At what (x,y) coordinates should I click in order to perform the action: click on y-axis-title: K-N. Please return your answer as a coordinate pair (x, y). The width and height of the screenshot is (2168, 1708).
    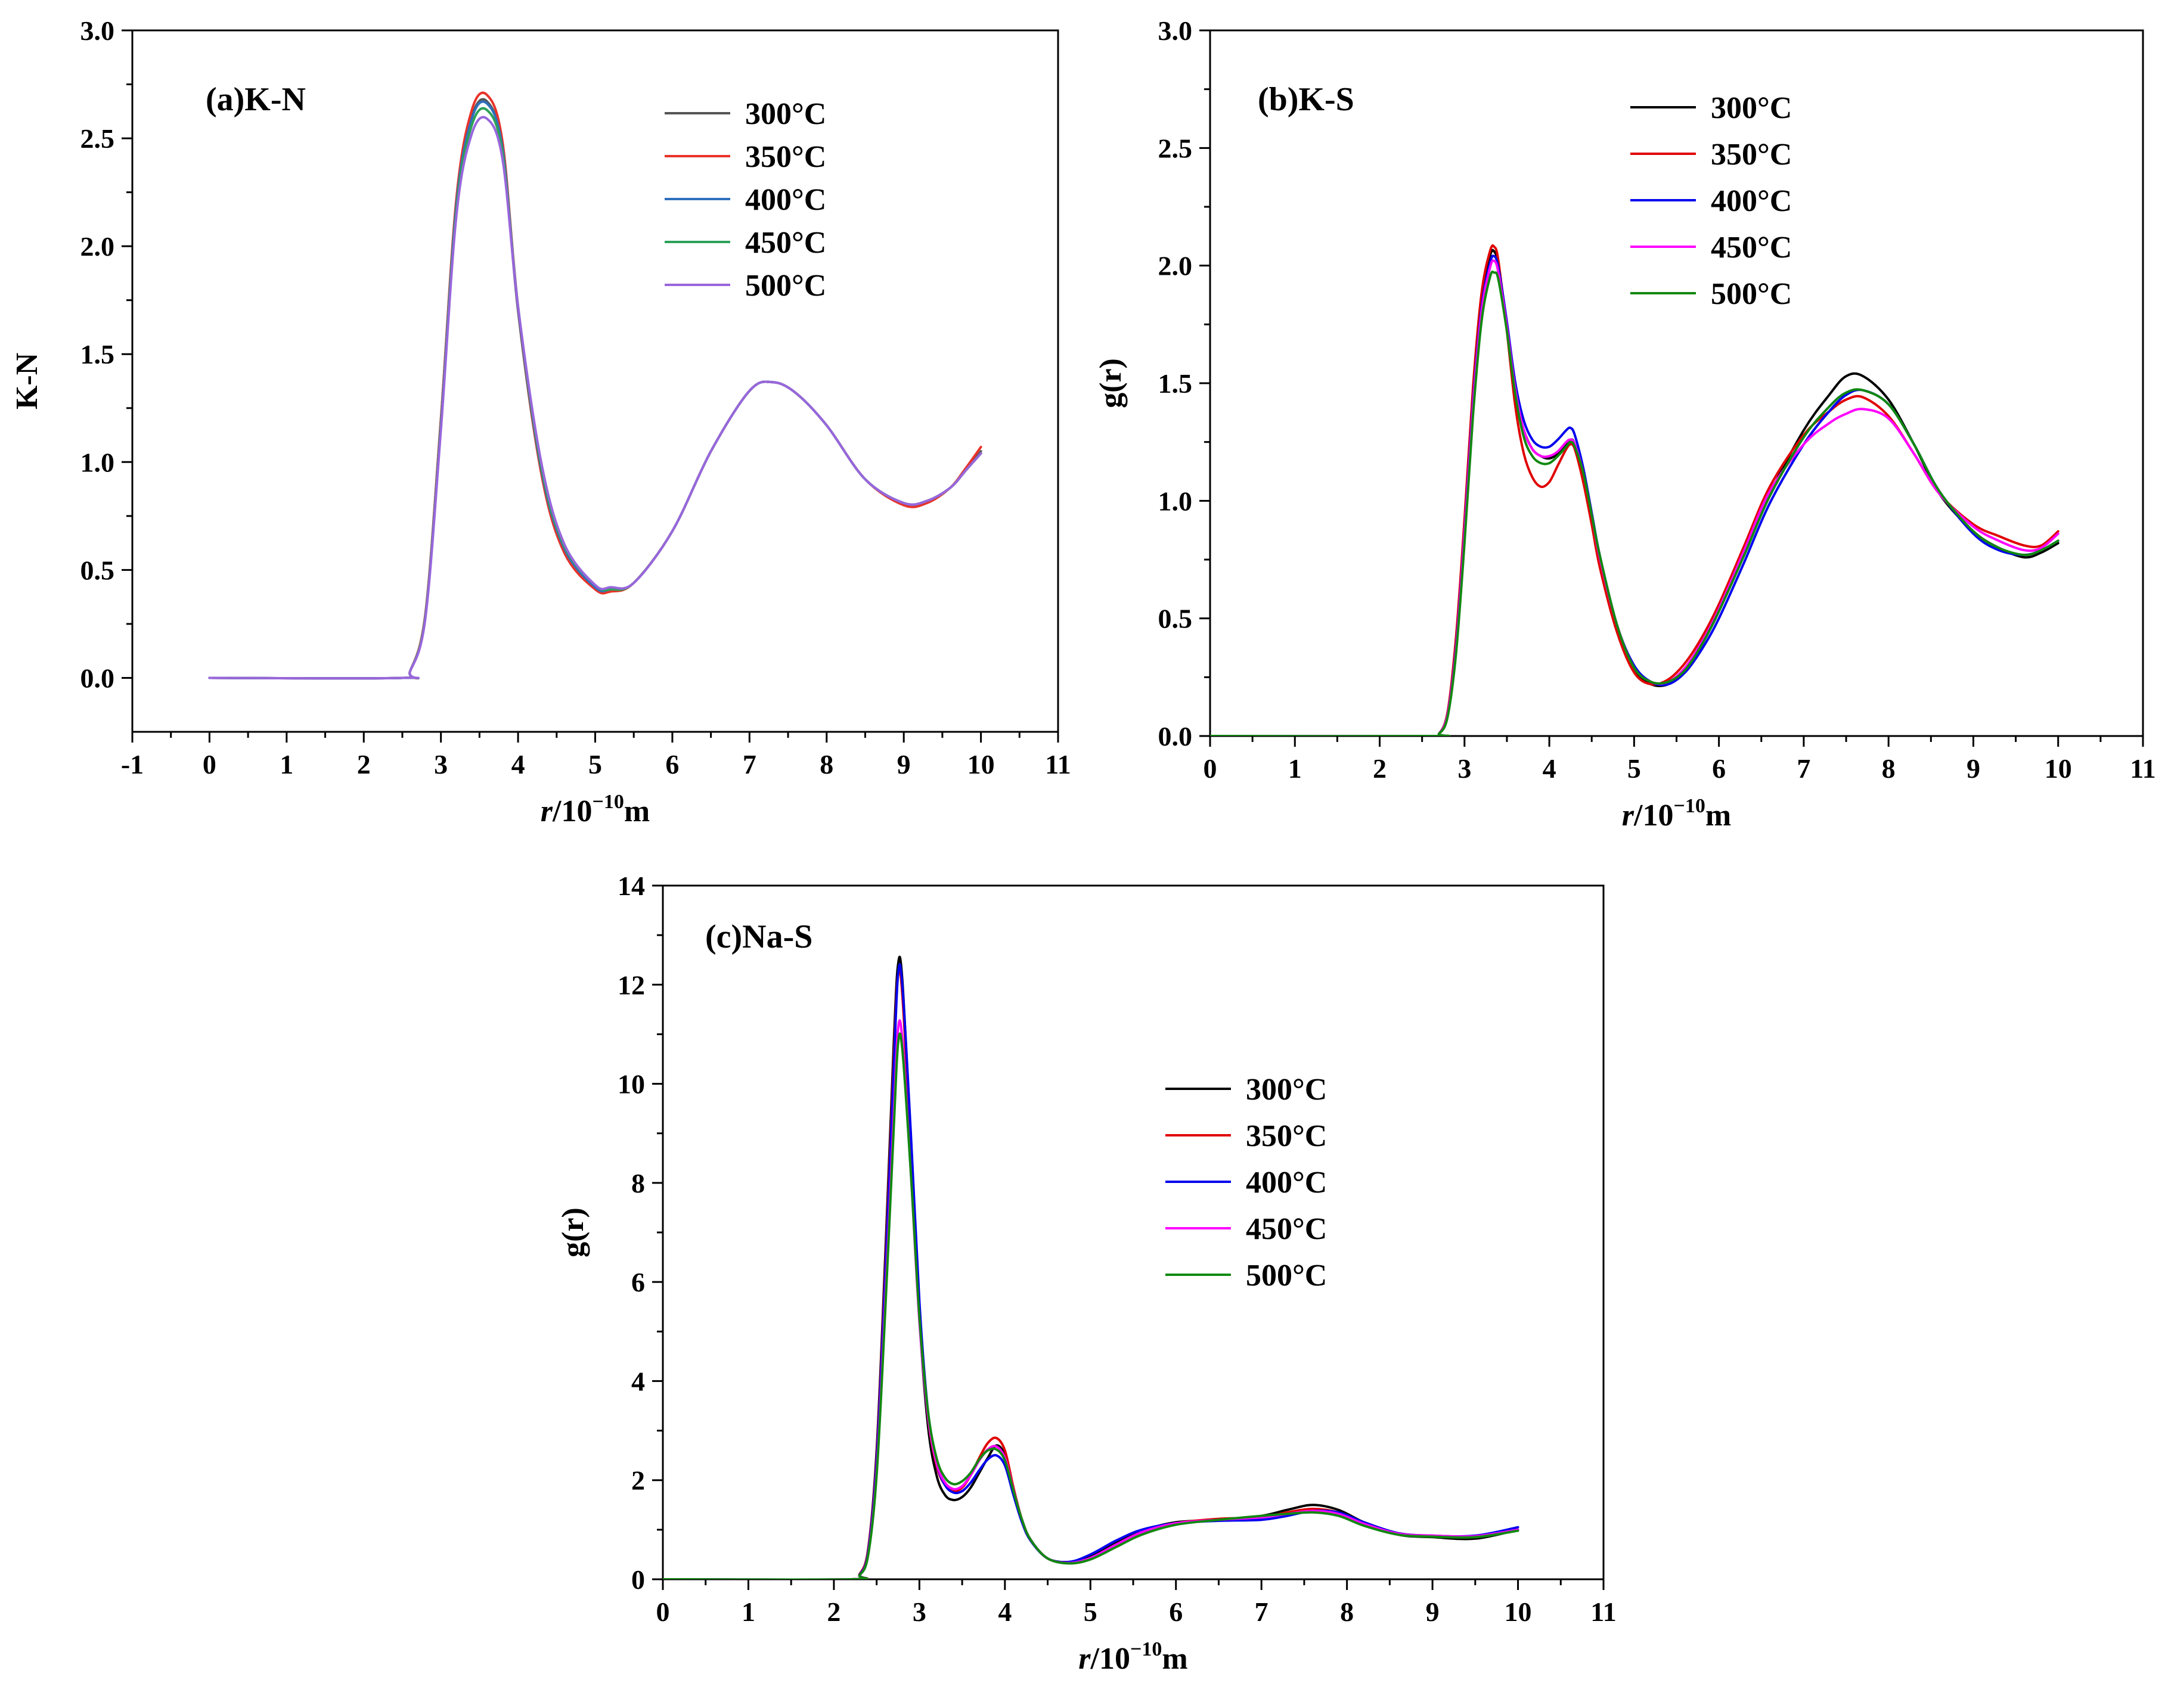
    Looking at the image, I should click on (27, 381).